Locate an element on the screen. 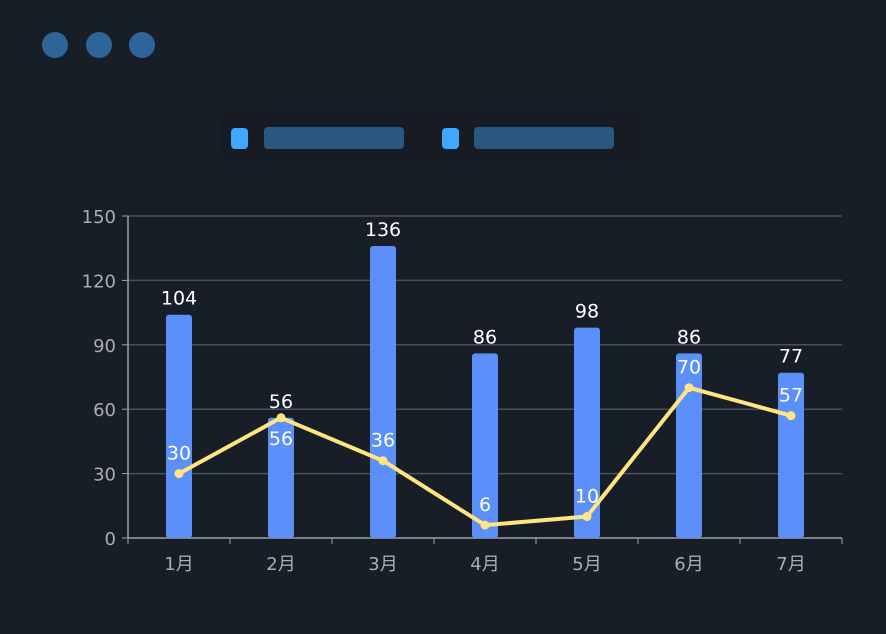 Image resolution: width=886 pixels, height=634 pixels. x-tick-label: 6月 is located at coordinates (688, 564).